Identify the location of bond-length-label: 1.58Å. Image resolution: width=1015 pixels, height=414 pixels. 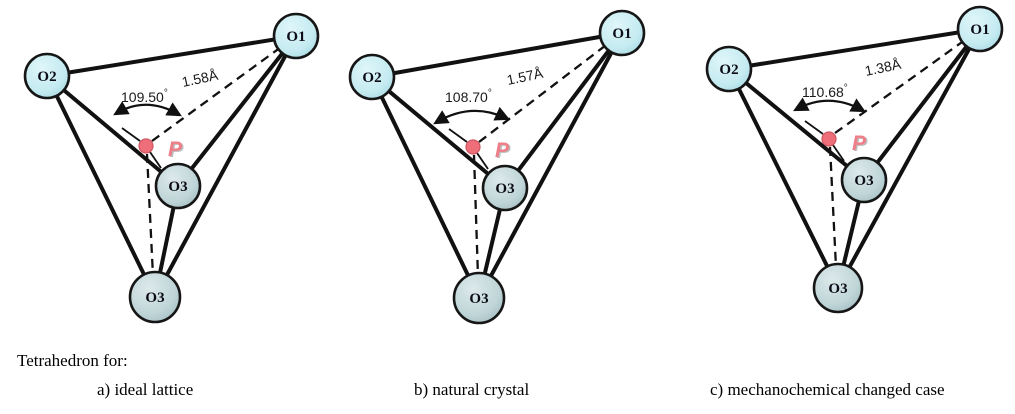
(200, 78).